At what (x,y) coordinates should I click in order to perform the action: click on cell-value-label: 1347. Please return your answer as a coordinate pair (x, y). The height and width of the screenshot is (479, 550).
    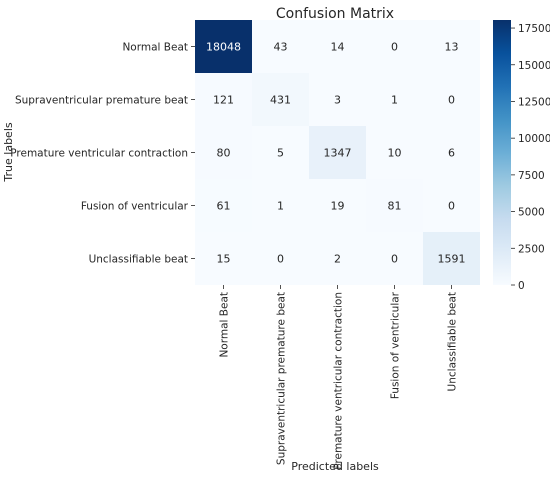
    Looking at the image, I should click on (338, 153).